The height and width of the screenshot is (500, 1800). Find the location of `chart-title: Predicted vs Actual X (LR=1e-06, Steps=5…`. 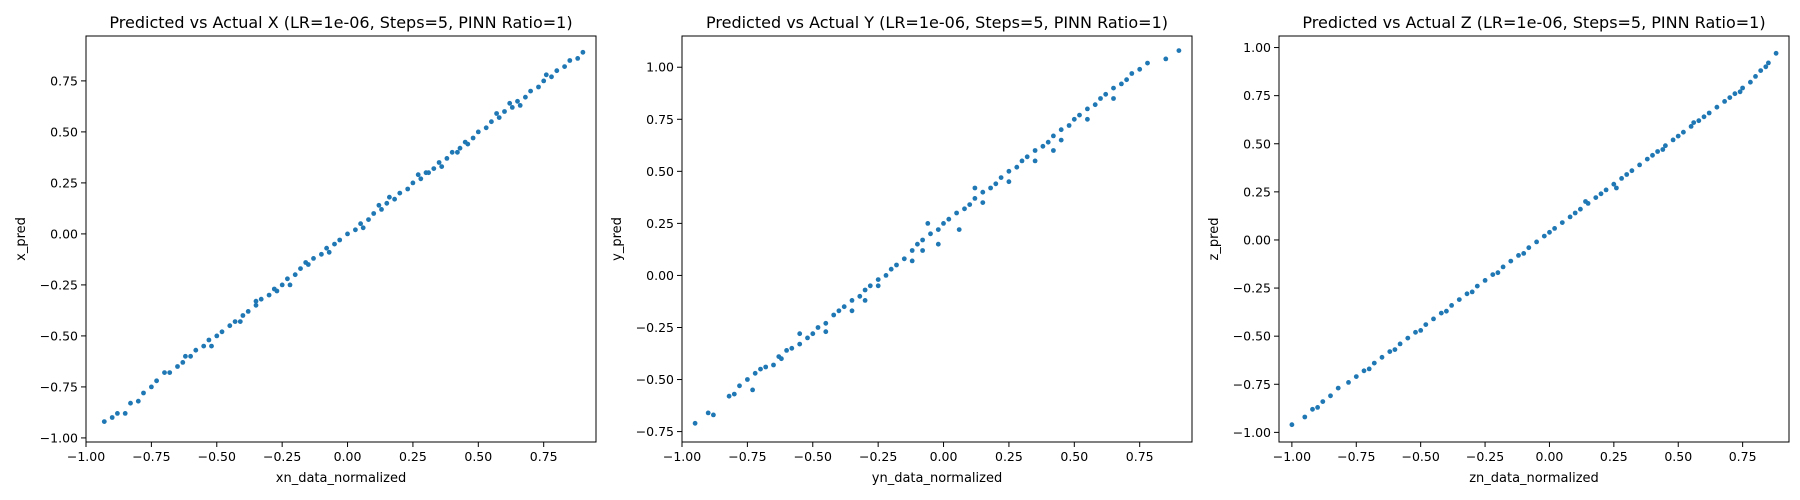

chart-title: Predicted vs Actual X (LR=1e-06, Steps=5… is located at coordinates (340, 22).